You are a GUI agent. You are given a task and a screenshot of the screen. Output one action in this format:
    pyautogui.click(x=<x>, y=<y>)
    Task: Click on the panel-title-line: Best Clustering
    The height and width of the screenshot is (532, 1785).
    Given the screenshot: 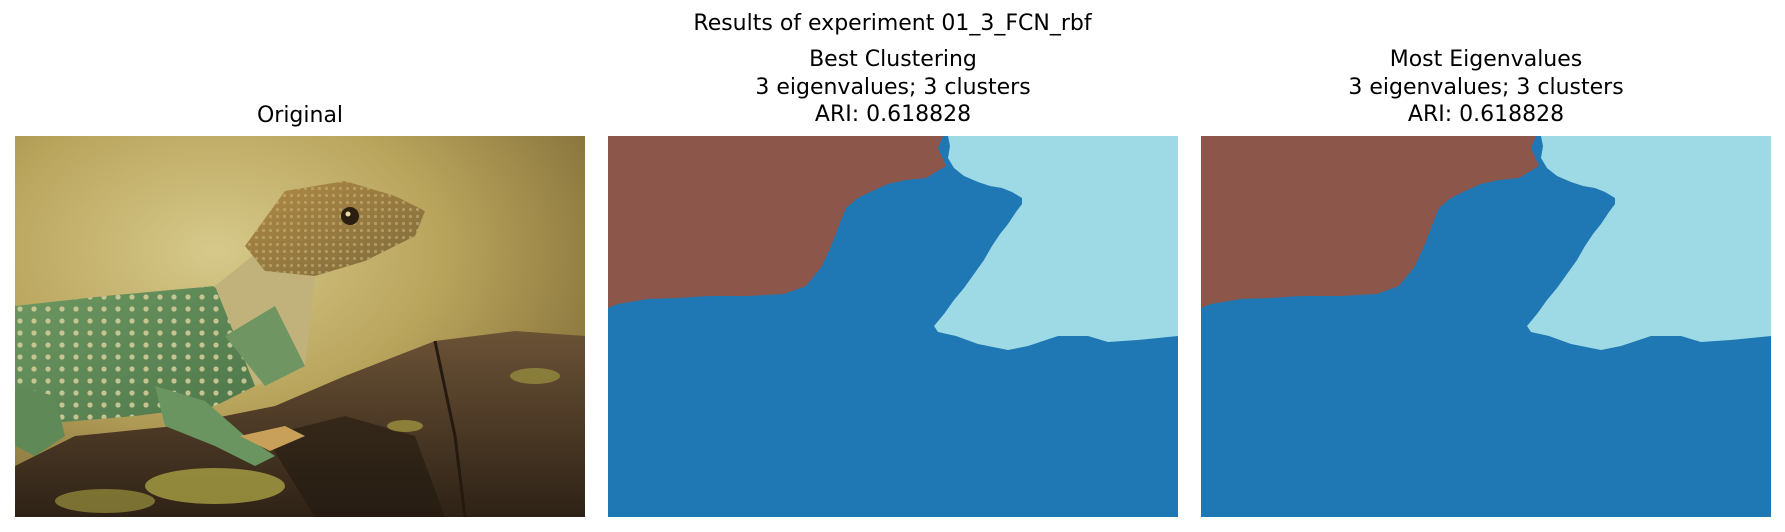 What is the action you would take?
    pyautogui.click(x=893, y=59)
    